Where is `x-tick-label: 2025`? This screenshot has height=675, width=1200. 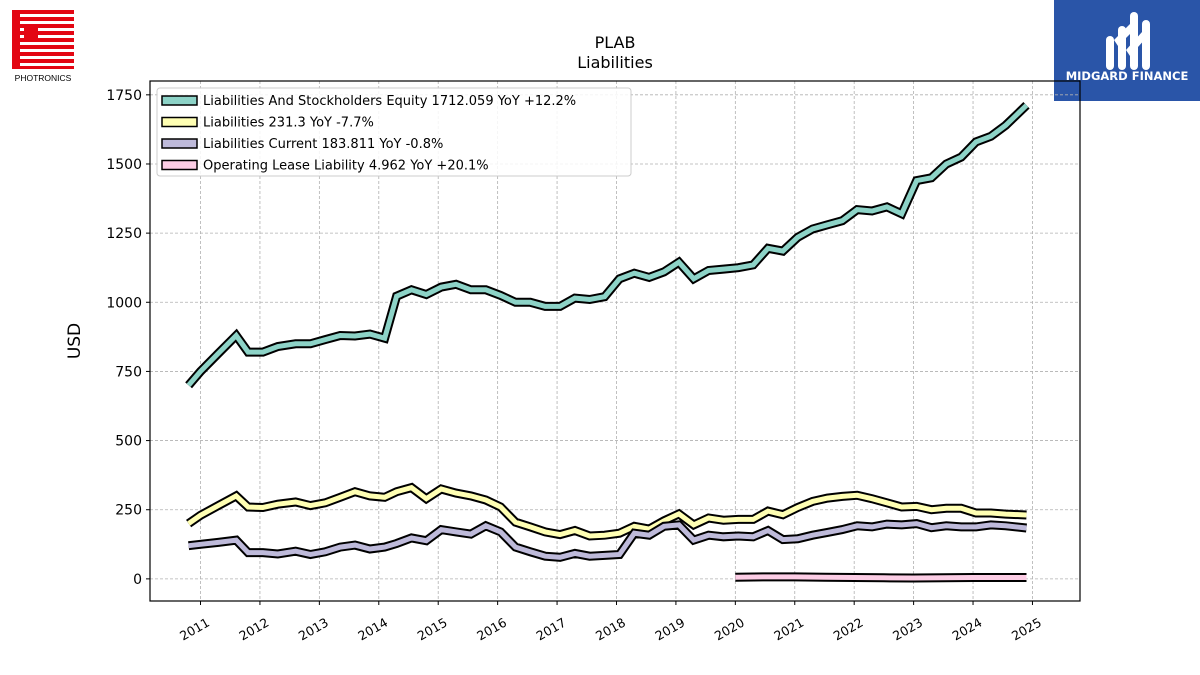
x-tick-label: 2025 is located at coordinates (1026, 629).